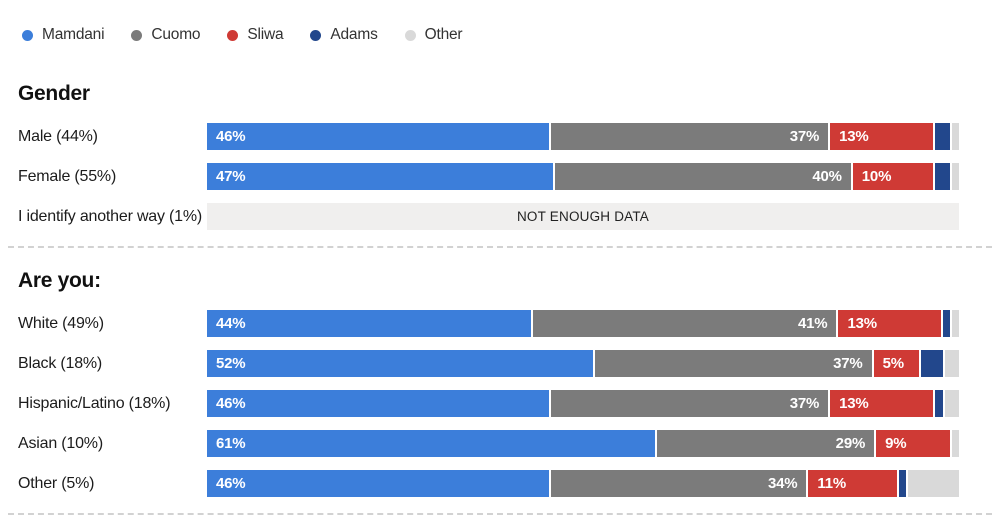 The width and height of the screenshot is (1000, 522). Describe the element at coordinates (27, 35) in the screenshot. I see `legend-dot-mamdani` at that location.